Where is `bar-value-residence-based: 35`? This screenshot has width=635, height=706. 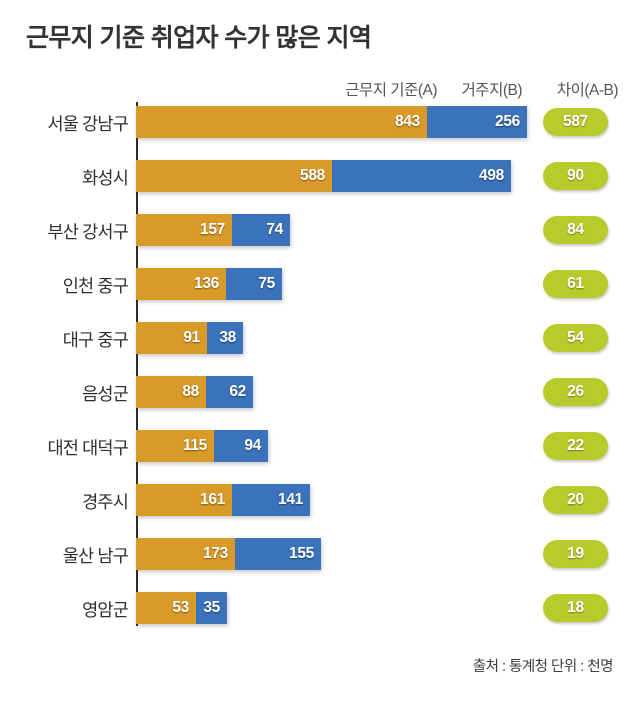 bar-value-residence-based: 35 is located at coordinates (211, 608).